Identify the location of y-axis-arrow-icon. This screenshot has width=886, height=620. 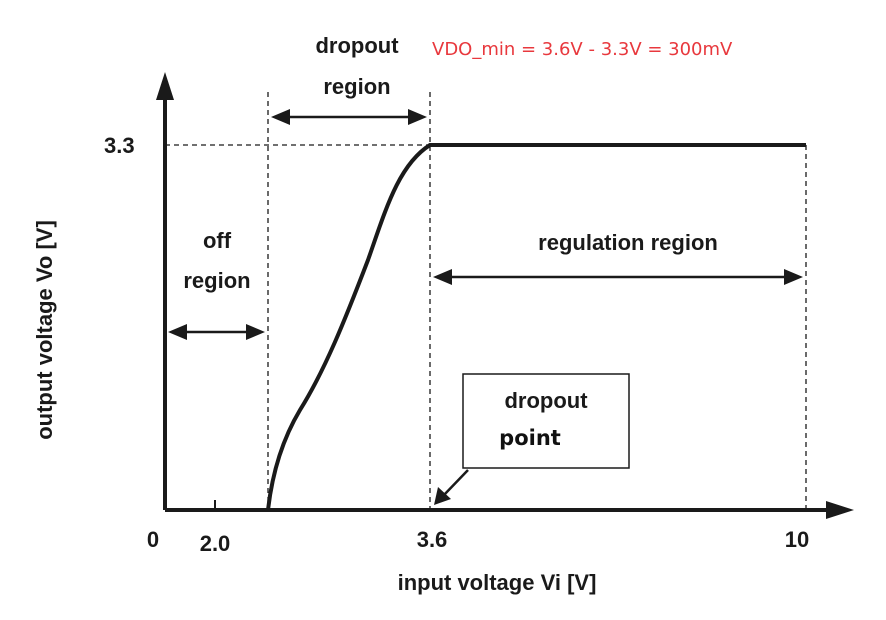
(165, 86).